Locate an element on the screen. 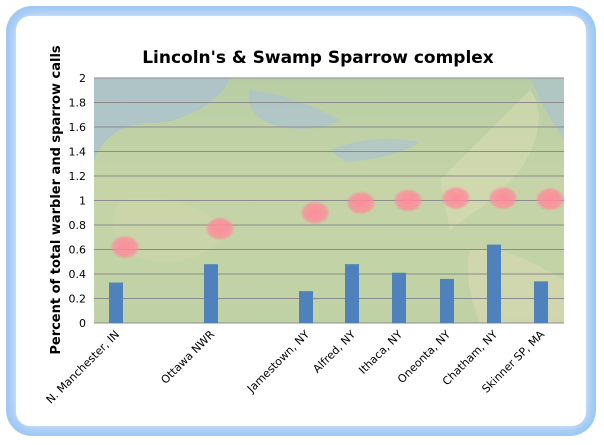  y-tick-label: 0.2 is located at coordinates (78, 299).